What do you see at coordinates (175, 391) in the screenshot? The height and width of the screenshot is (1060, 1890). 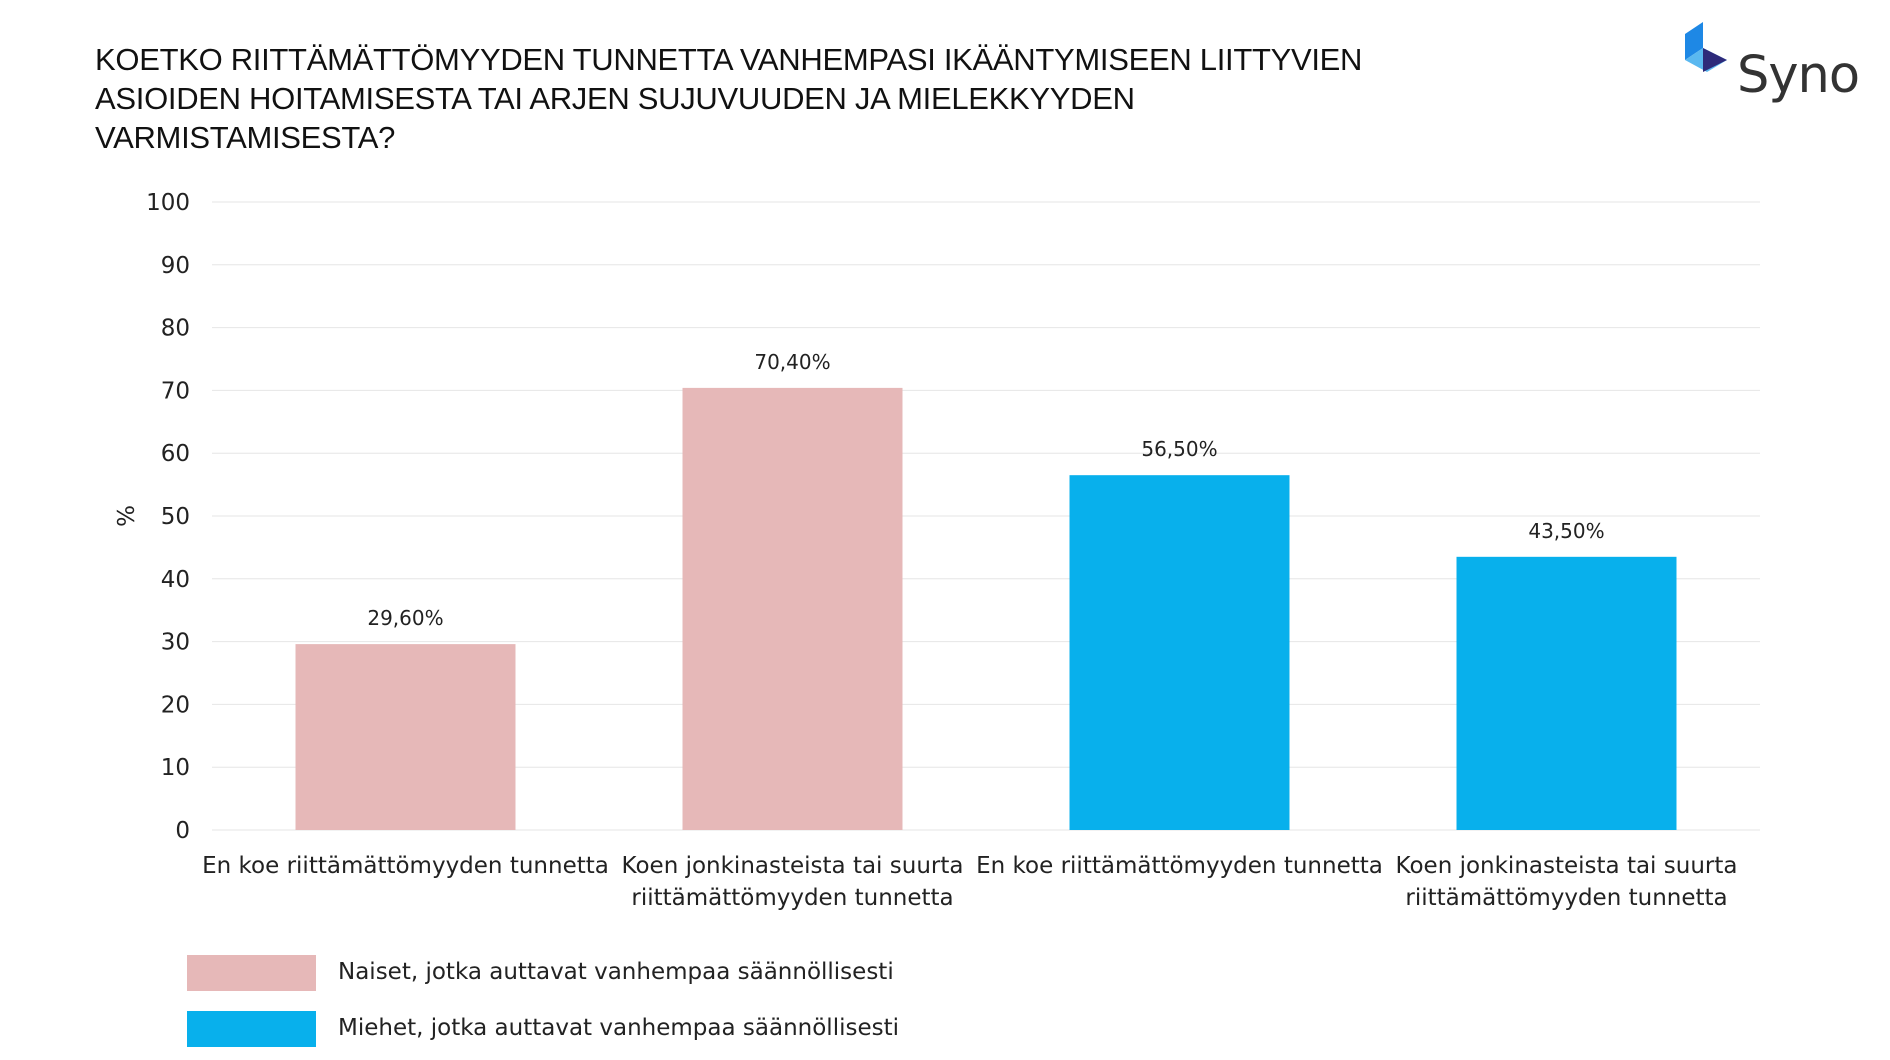 I see `y-tick-label: 70` at bounding box center [175, 391].